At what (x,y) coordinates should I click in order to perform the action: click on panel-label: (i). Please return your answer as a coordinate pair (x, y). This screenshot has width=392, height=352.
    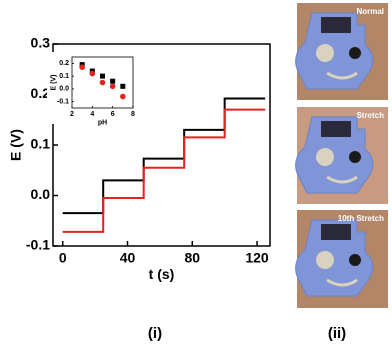
    Looking at the image, I should click on (155, 333).